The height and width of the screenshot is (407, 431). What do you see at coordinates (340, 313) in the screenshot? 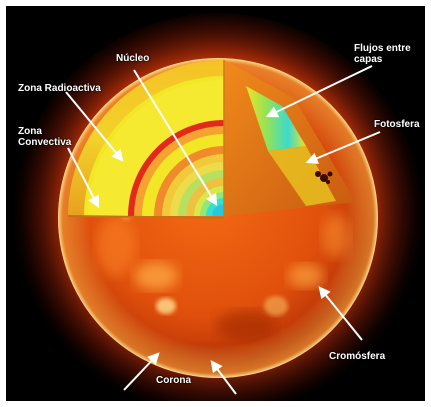
I see `arrow-cromosfera` at bounding box center [340, 313].